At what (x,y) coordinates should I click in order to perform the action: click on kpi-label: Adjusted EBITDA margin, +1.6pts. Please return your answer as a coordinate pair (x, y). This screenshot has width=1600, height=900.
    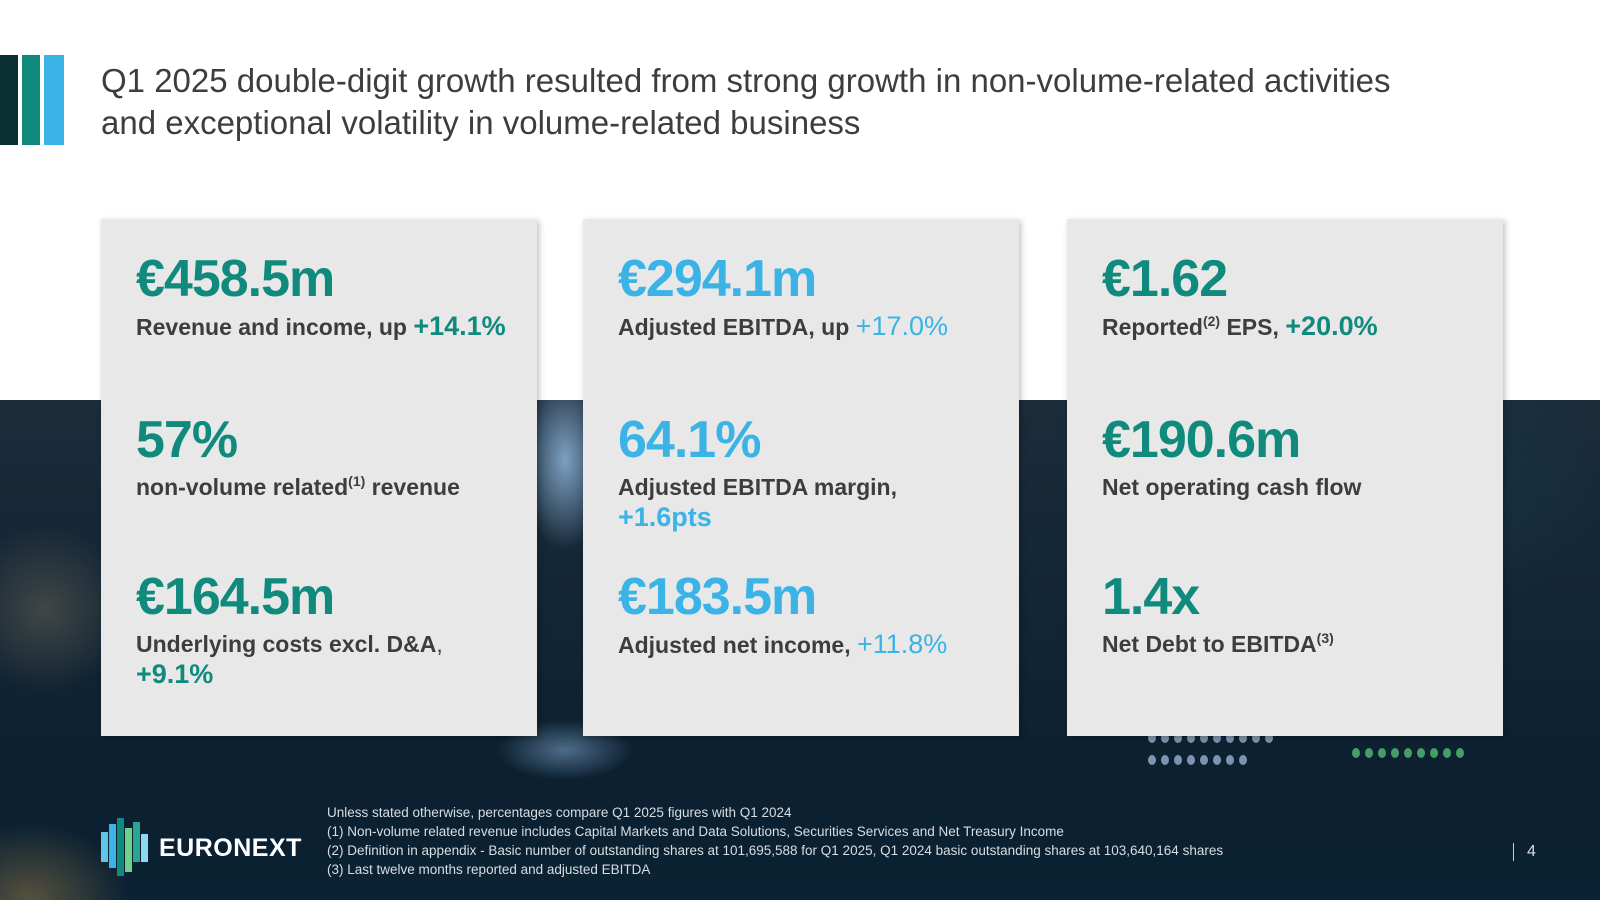
    Looking at the image, I should click on (808, 502).